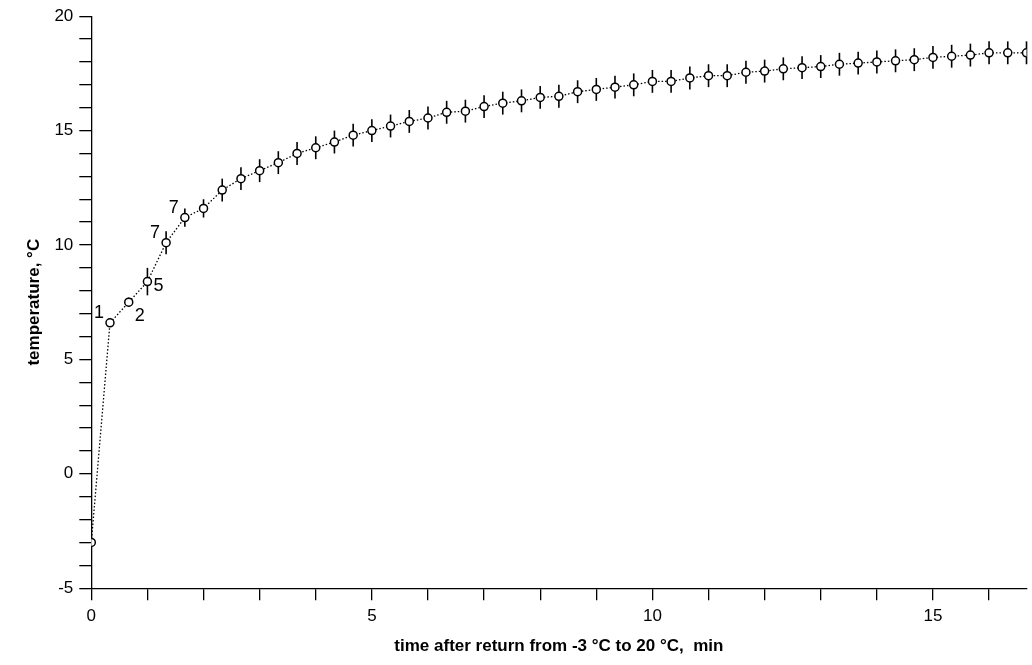 Image resolution: width=1032 pixels, height=665 pixels. Describe the element at coordinates (33, 302) in the screenshot. I see `y-axis-title: temperature, °C` at that location.